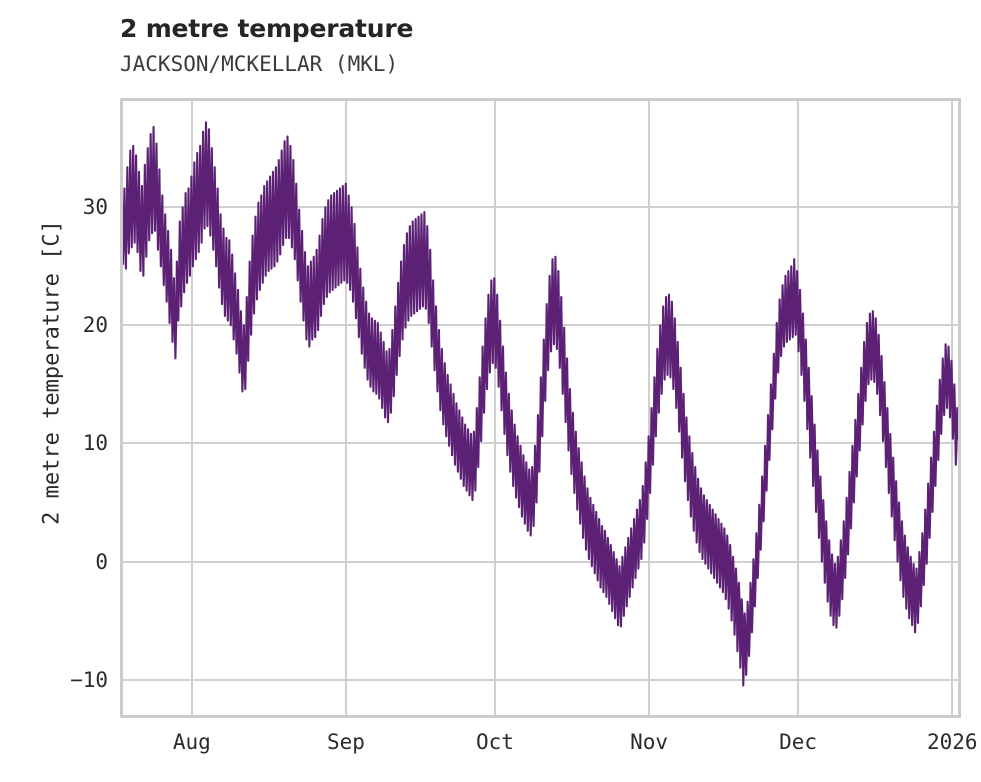 The height and width of the screenshot is (782, 981). What do you see at coordinates (95, 443) in the screenshot?
I see `y-tick-label: 10` at bounding box center [95, 443].